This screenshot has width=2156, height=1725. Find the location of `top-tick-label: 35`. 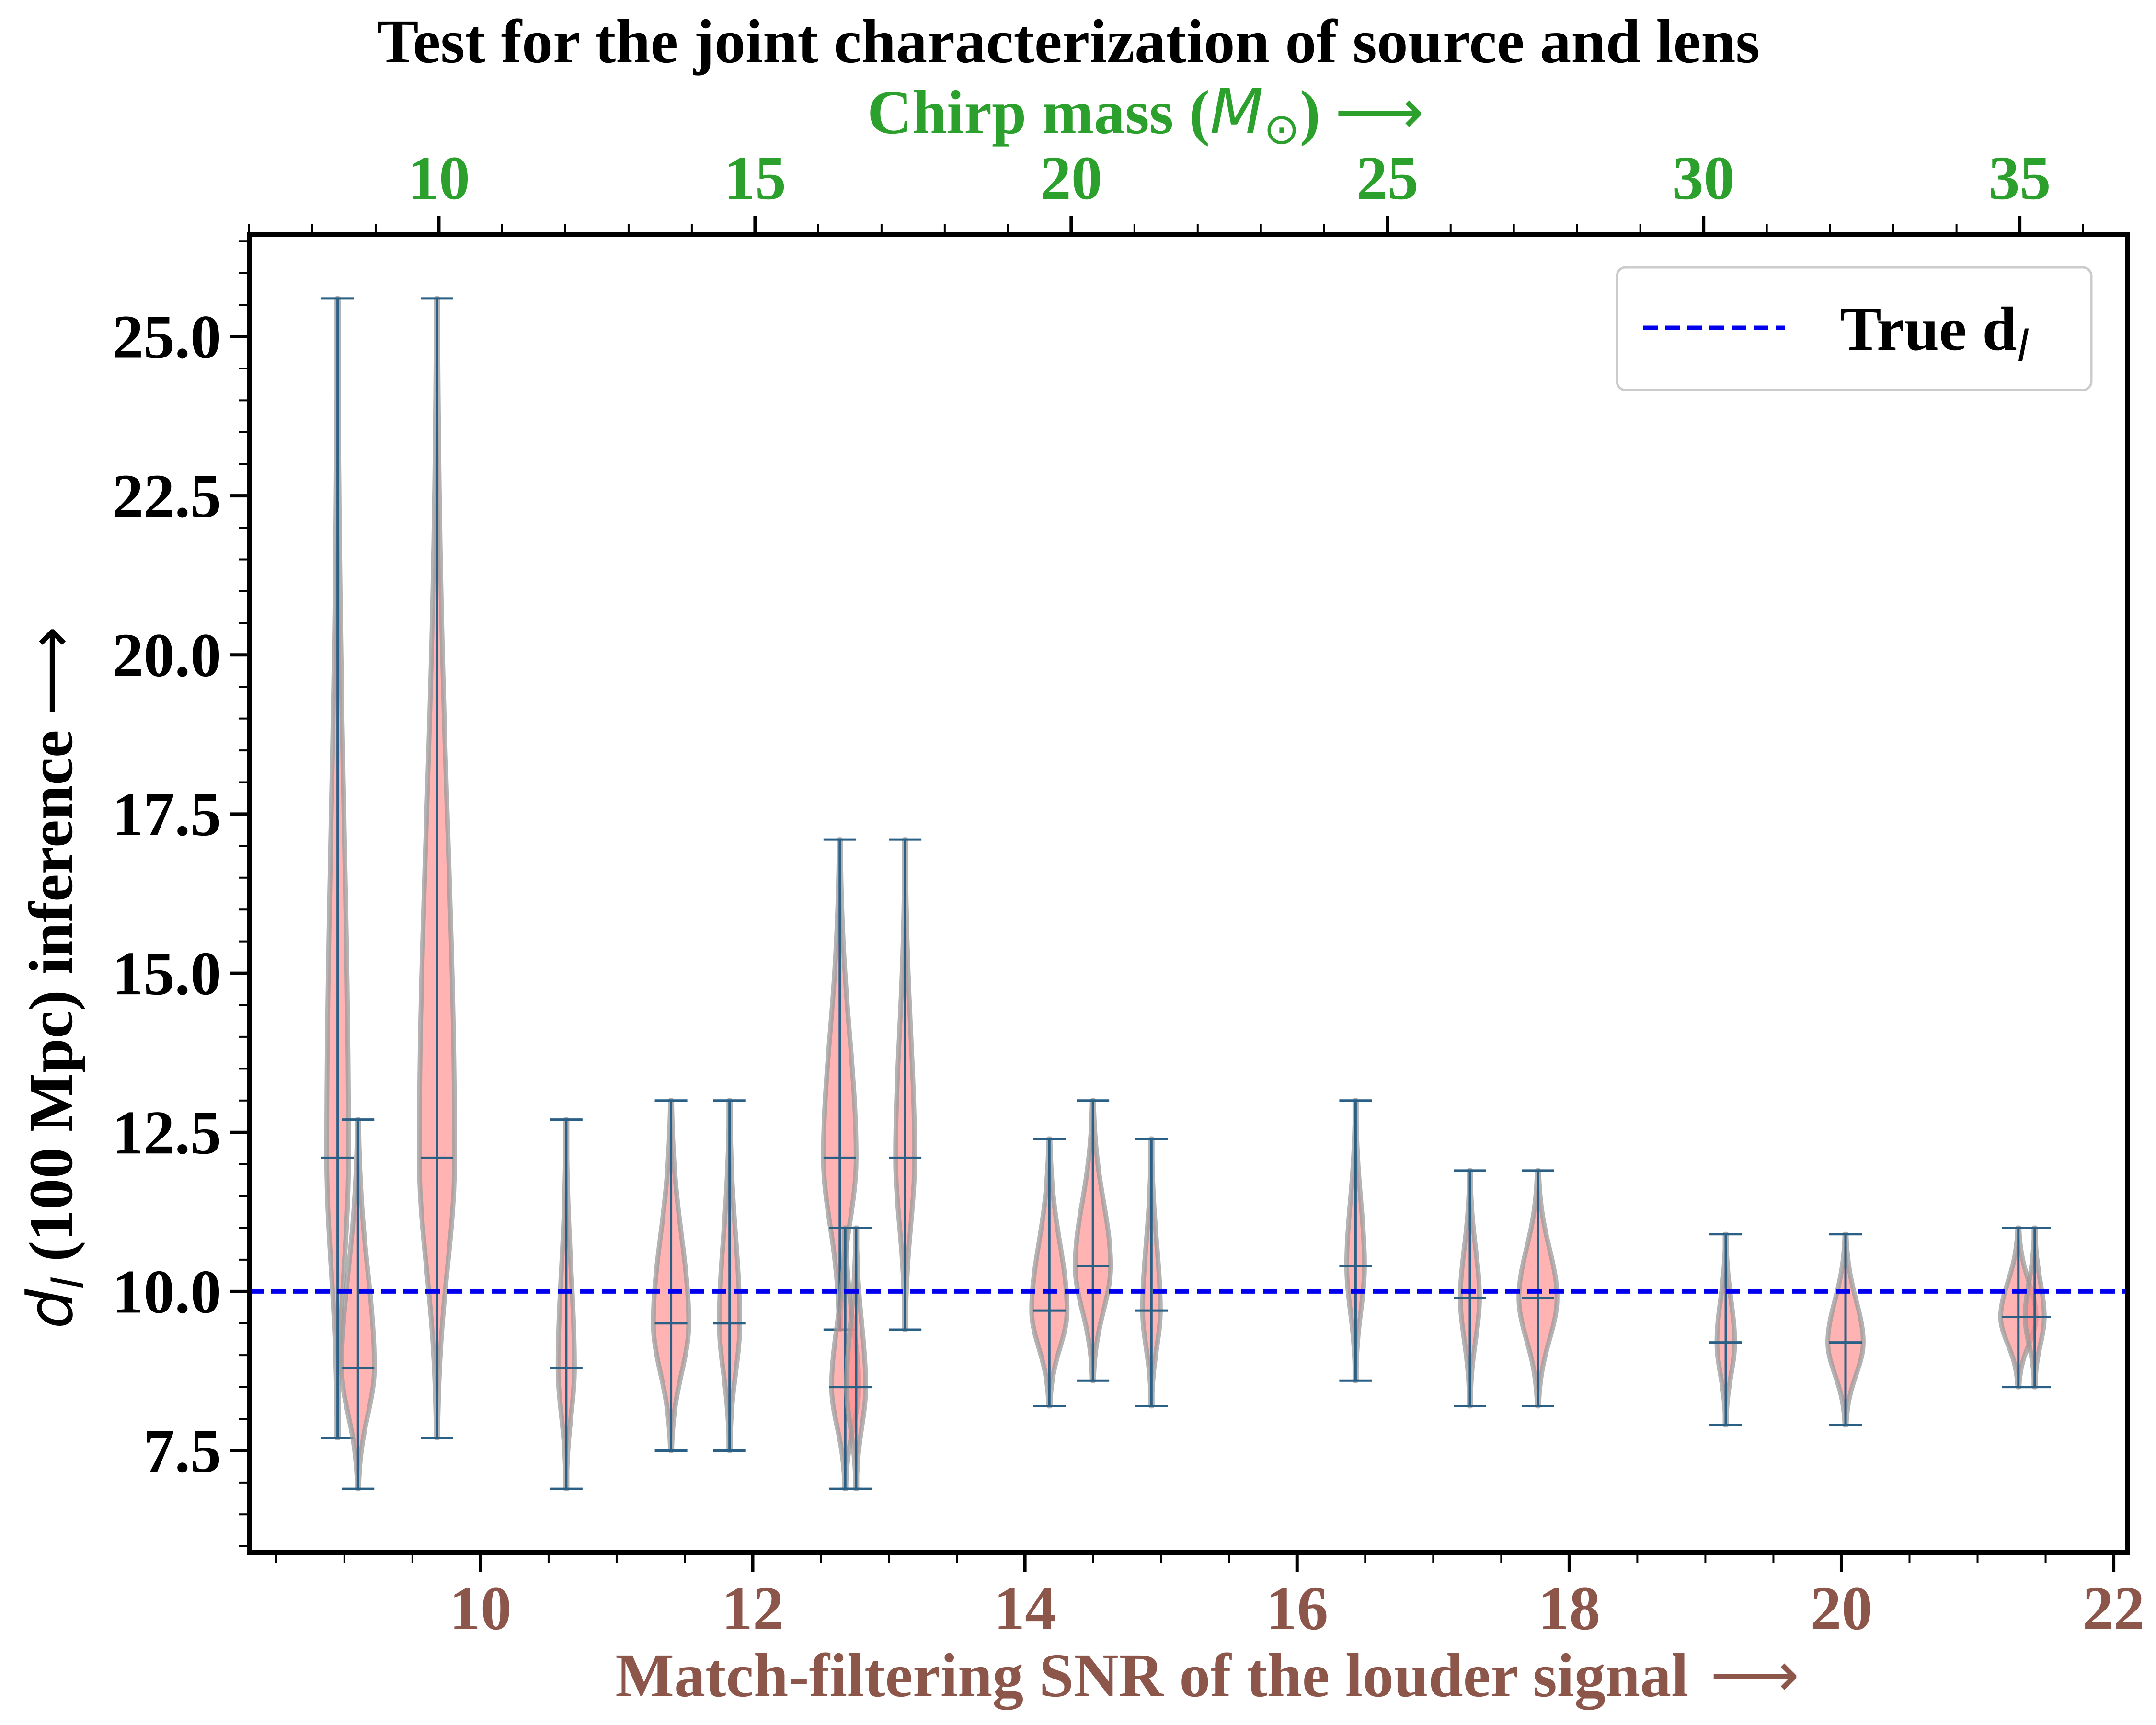

top-tick-label: 35 is located at coordinates (2020, 178).